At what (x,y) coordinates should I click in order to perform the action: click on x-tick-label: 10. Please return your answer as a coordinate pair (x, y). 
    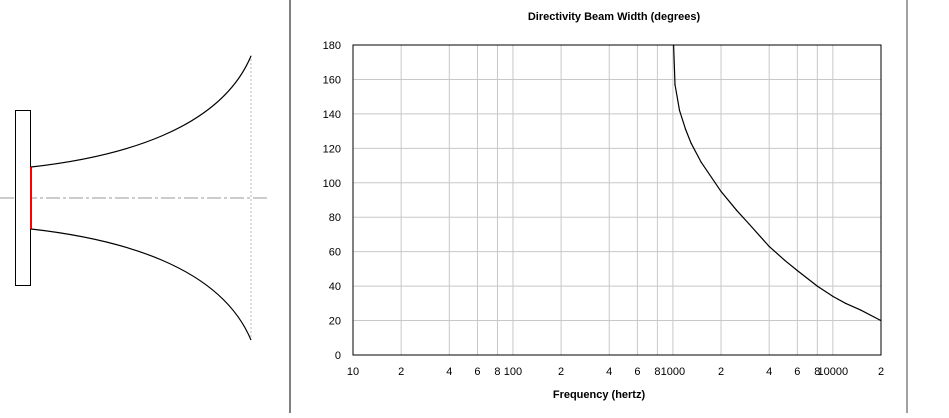
    Looking at the image, I should click on (353, 372).